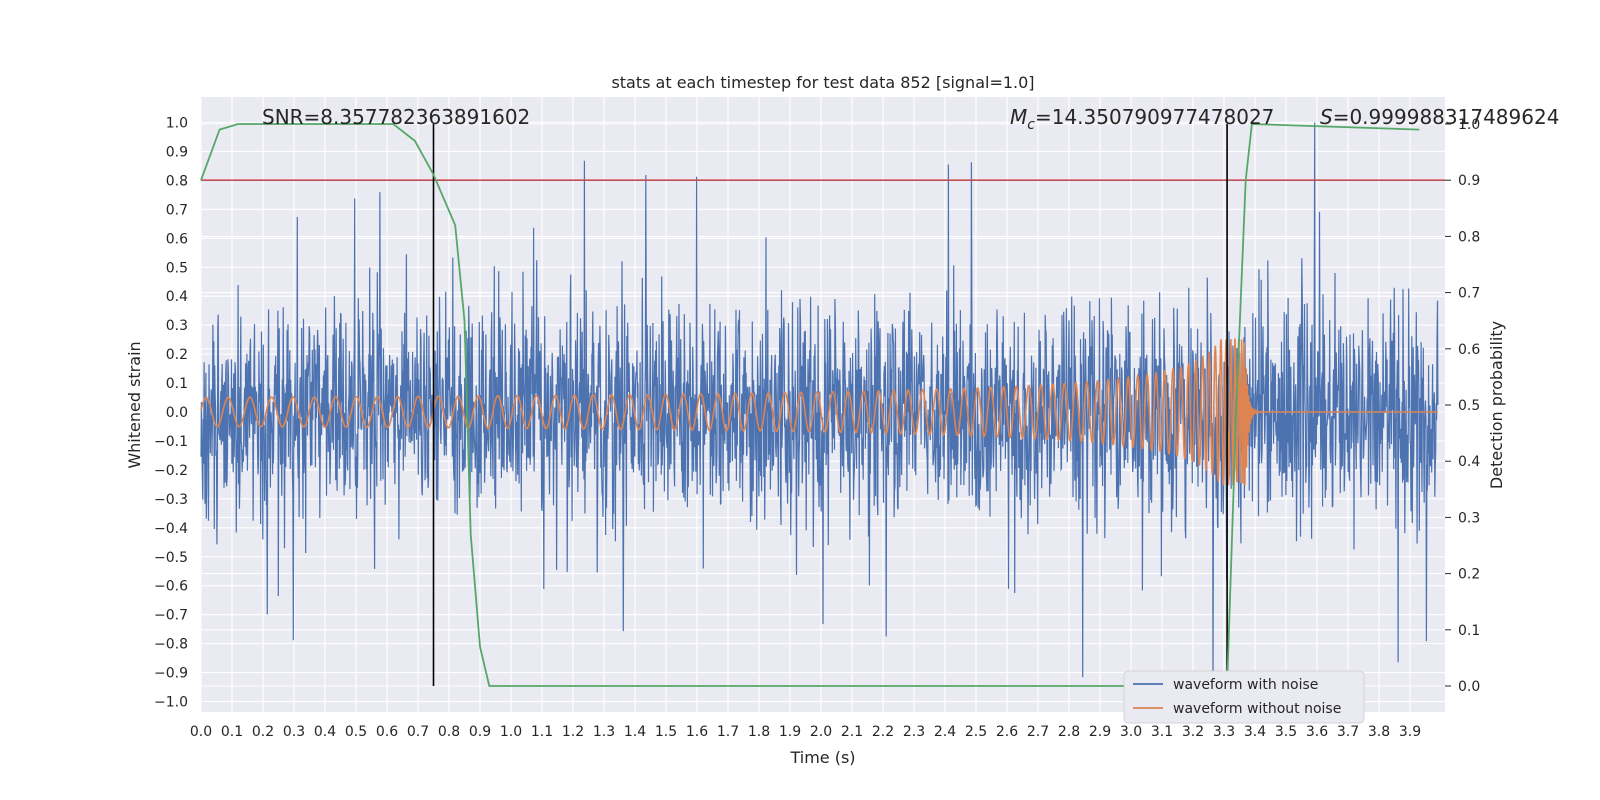 The width and height of the screenshot is (1600, 800). I want to click on y-right-tick-label: 0.1, so click(1469, 631).